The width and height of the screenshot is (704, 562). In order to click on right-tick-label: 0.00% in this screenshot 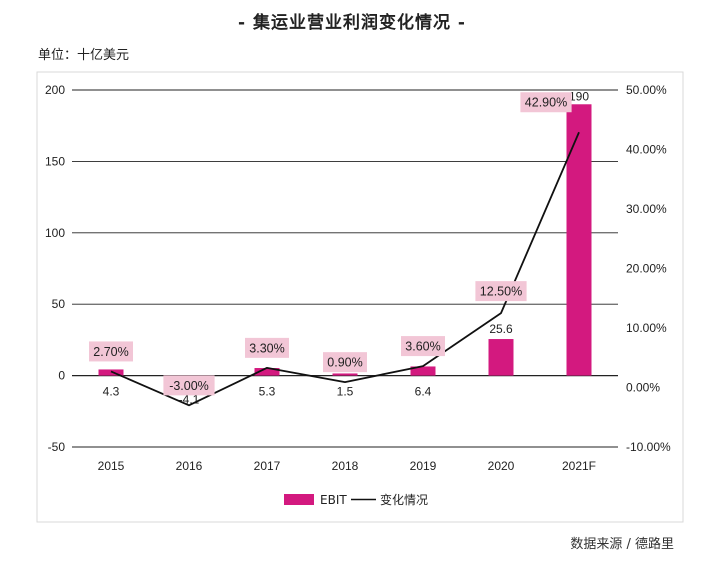, I will do `click(643, 388)`.